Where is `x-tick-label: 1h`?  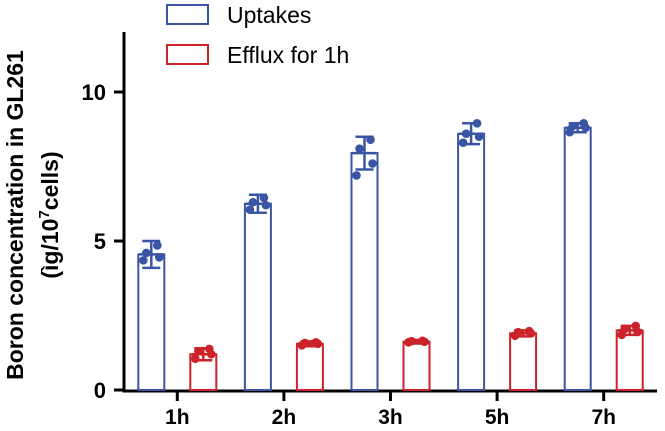
x-tick-label: 1h is located at coordinates (177, 417).